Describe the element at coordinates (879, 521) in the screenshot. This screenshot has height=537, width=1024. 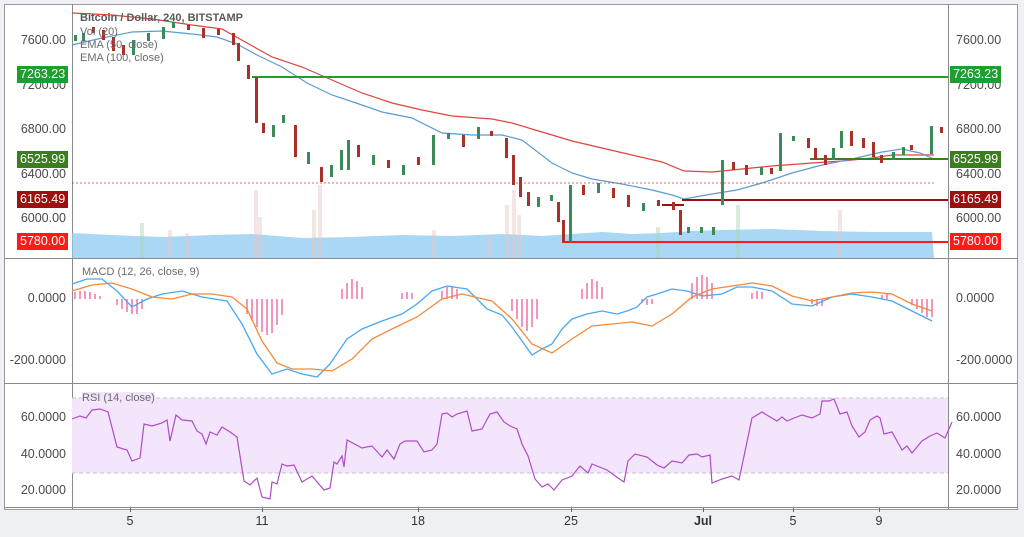
I see `time-tick-label: 9` at that location.